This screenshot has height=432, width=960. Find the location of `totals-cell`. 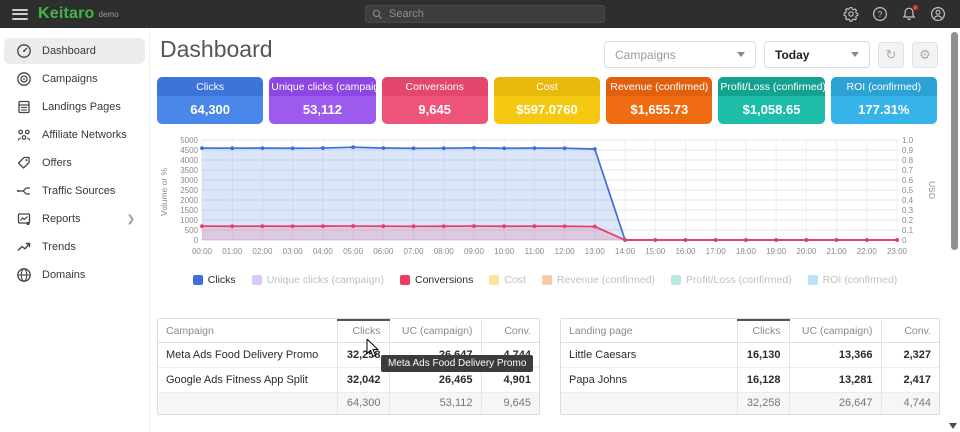

totals-cell is located at coordinates (649, 403).